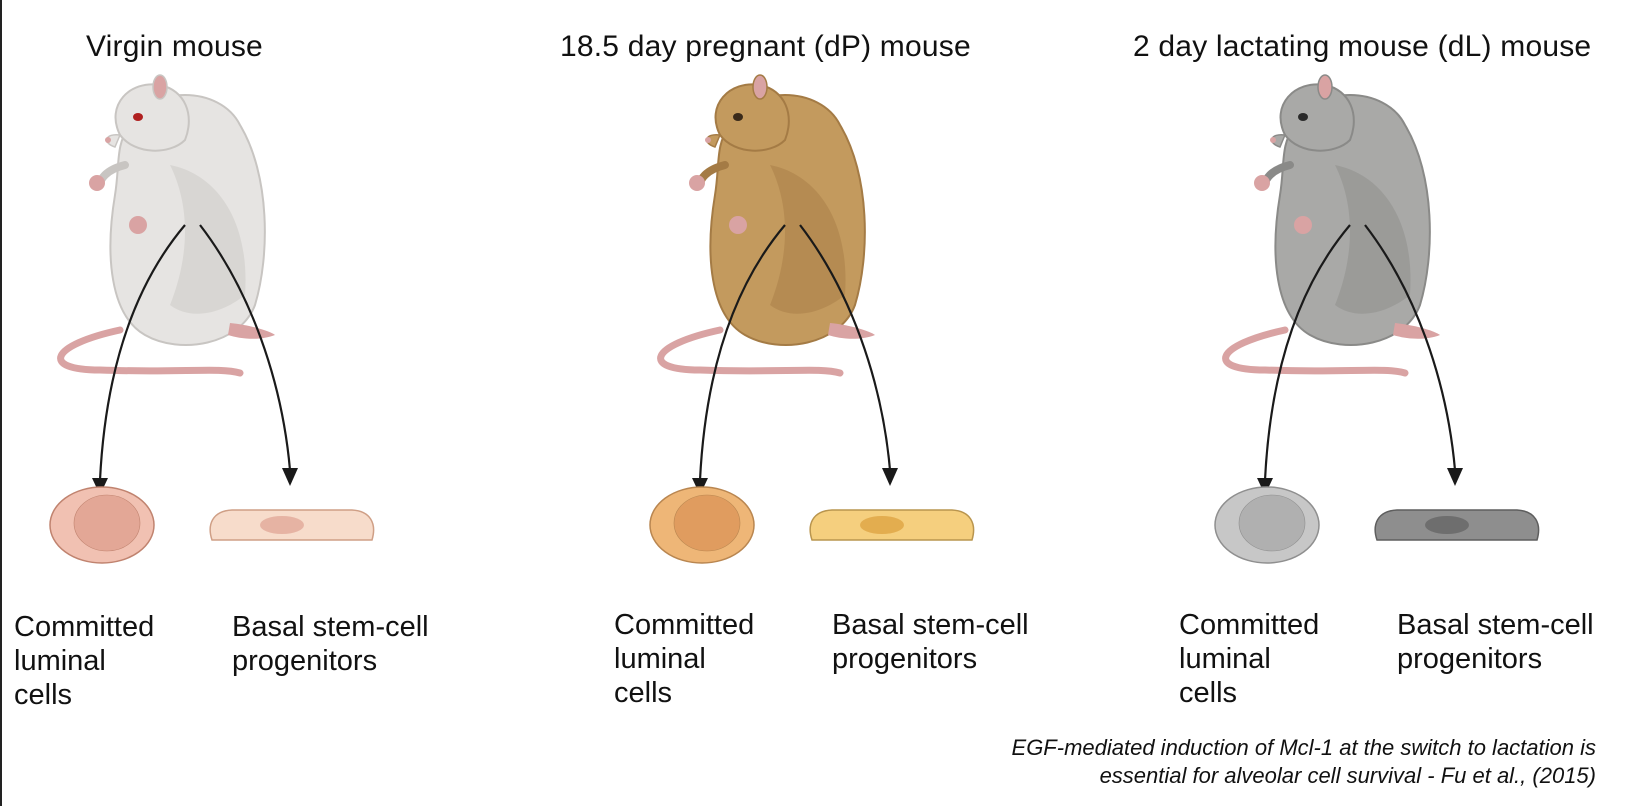 The width and height of the screenshot is (1626, 806). Describe the element at coordinates (174, 46) in the screenshot. I see `panel-title: Virgin mouse` at that location.